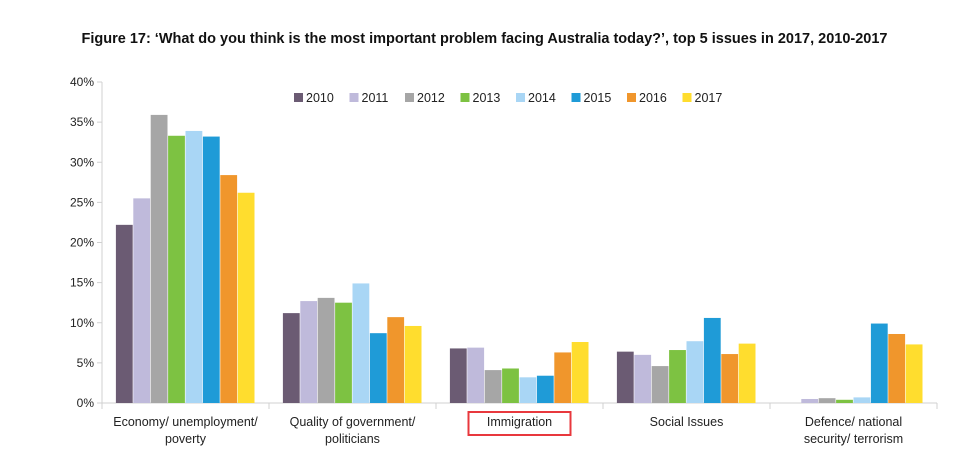 The image size is (969, 468). Describe the element at coordinates (853, 430) in the screenshot. I see `category-label: Defence/ national security/ terrorism` at that location.